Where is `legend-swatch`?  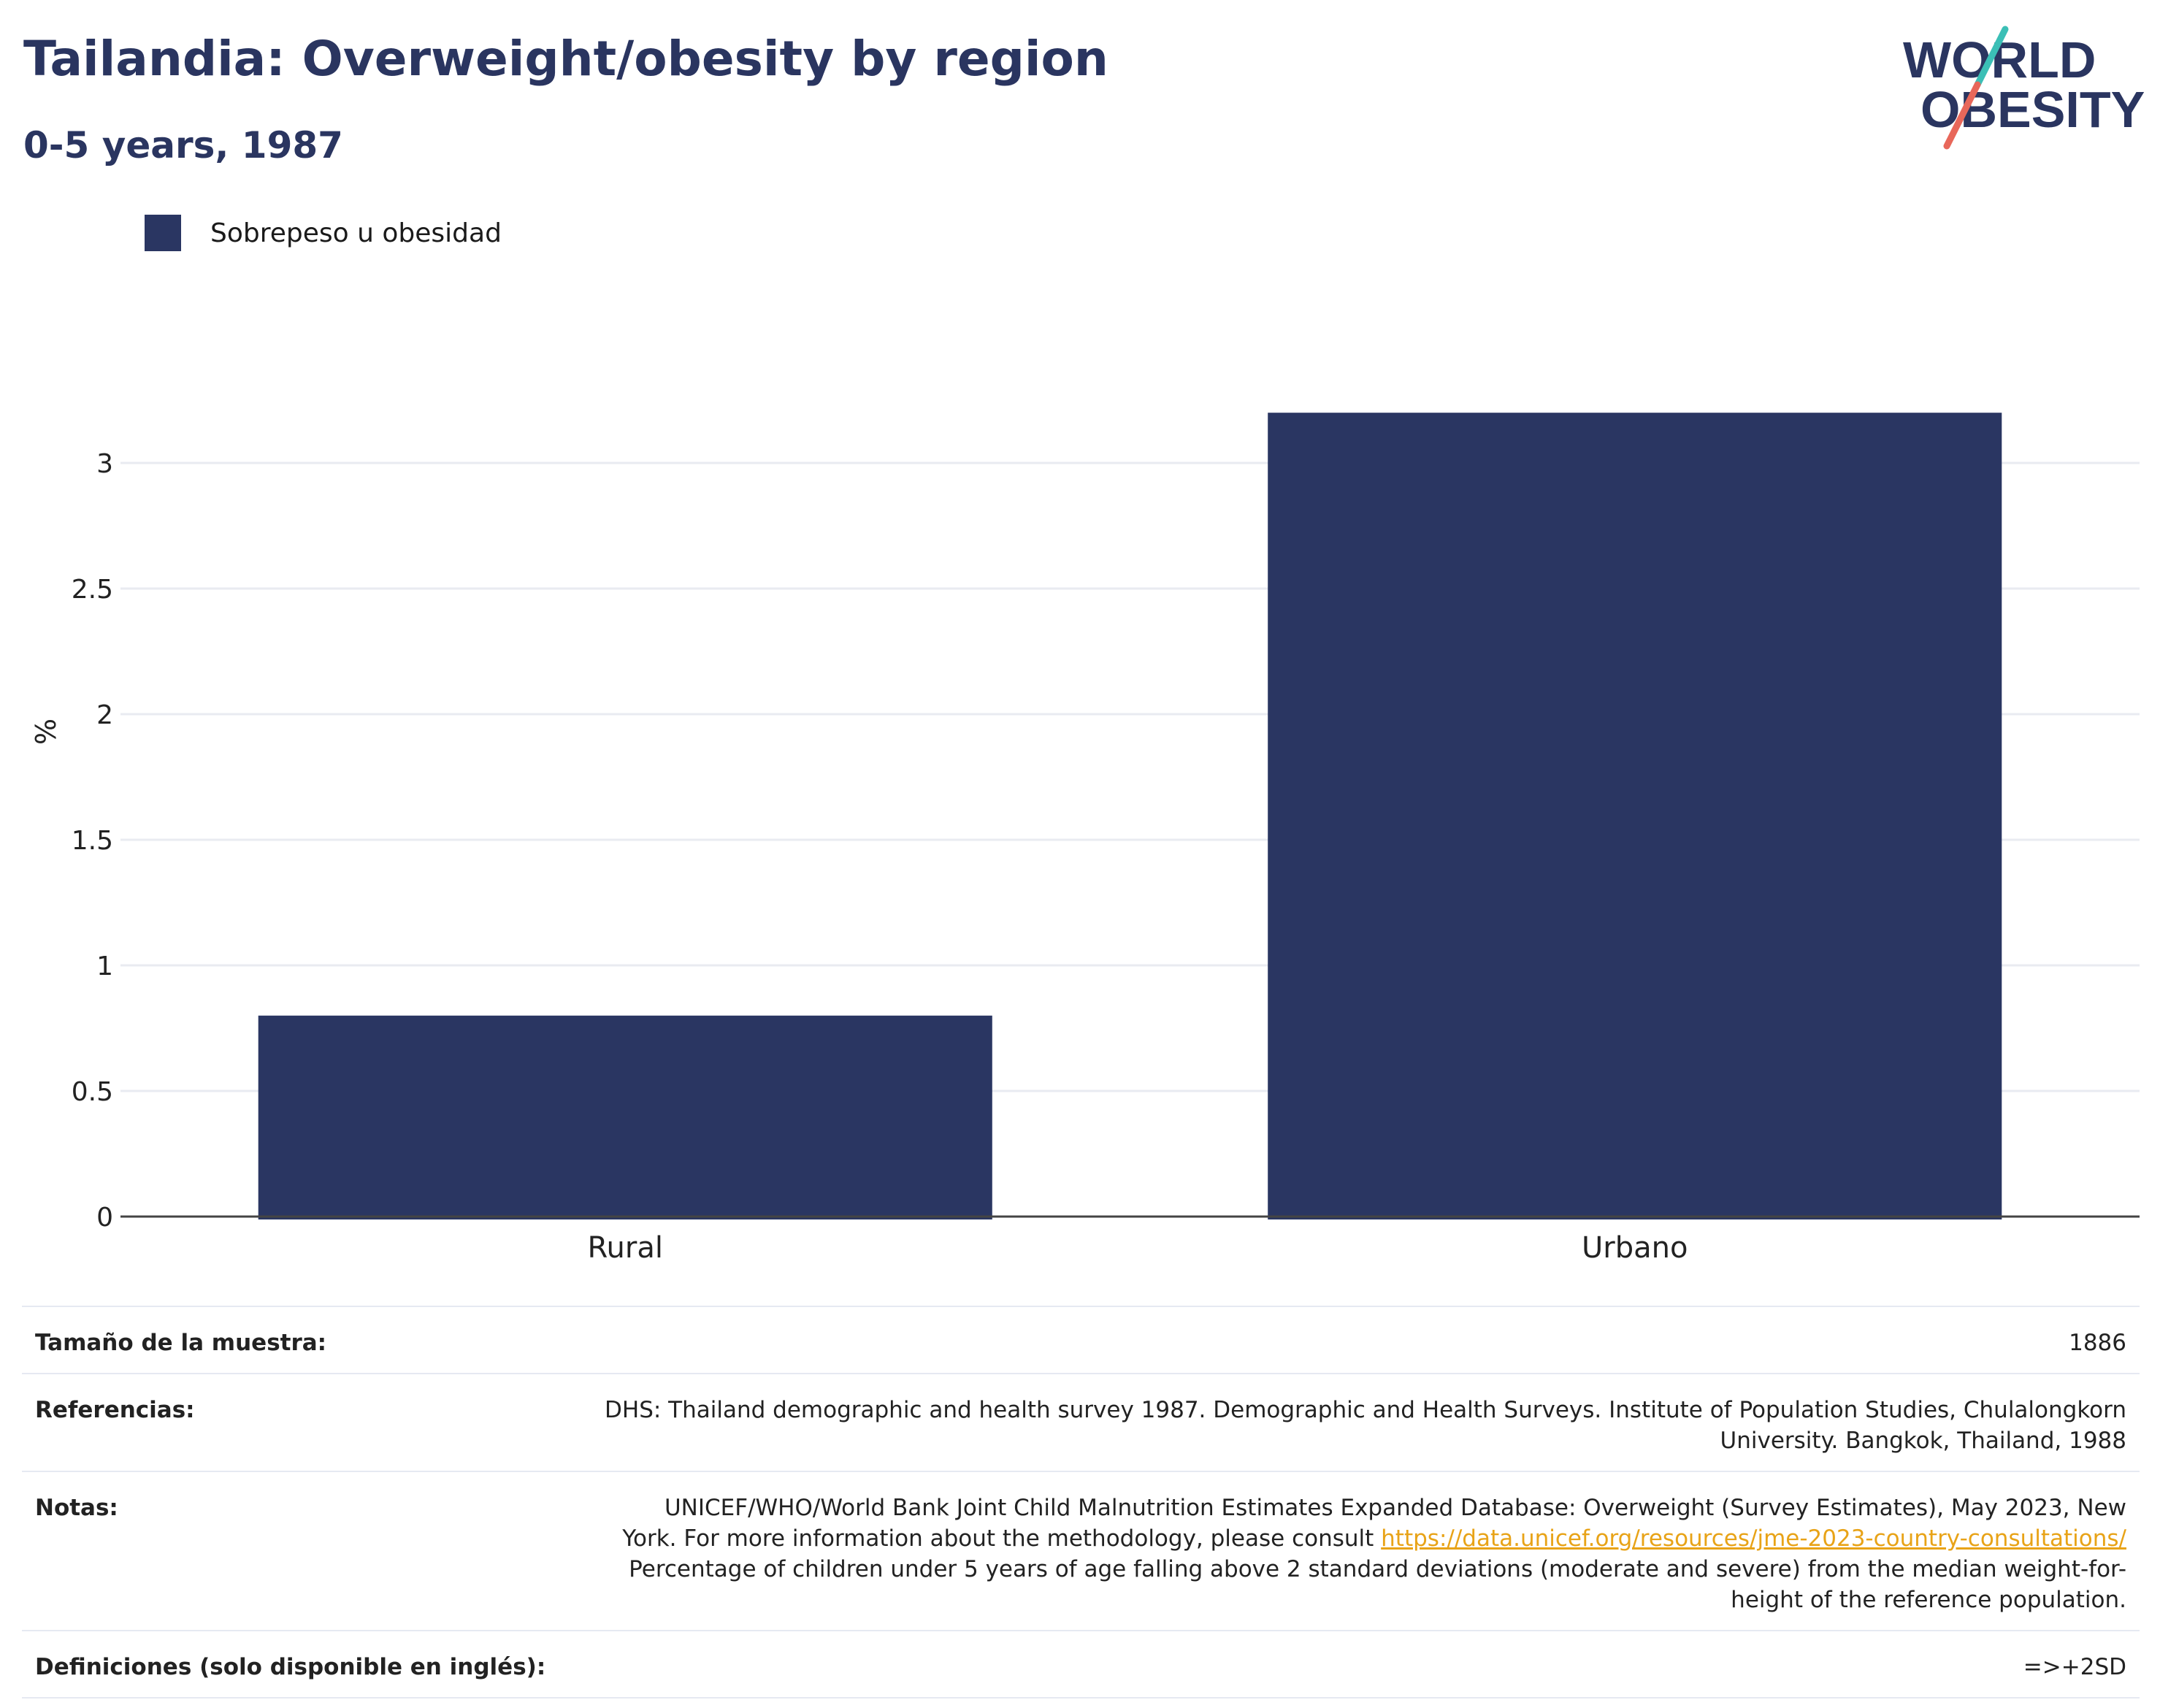 legend-swatch is located at coordinates (163, 233).